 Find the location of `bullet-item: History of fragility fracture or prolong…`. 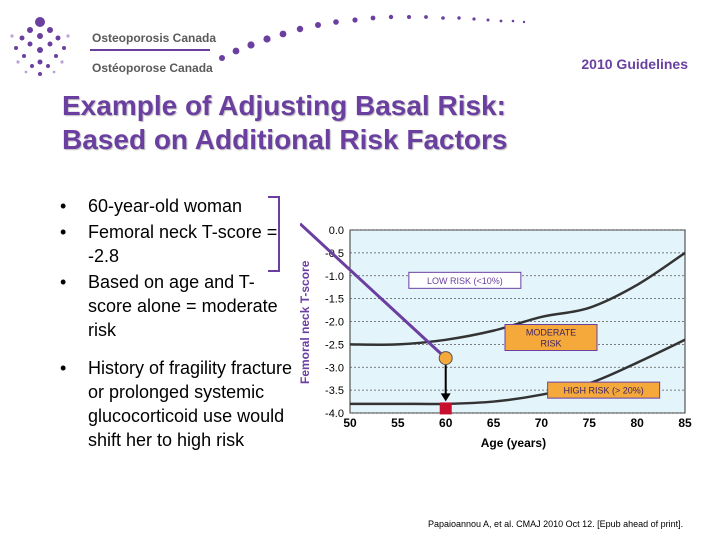

bullet-item: History of fragility fracture or prolong… is located at coordinates (179, 404).